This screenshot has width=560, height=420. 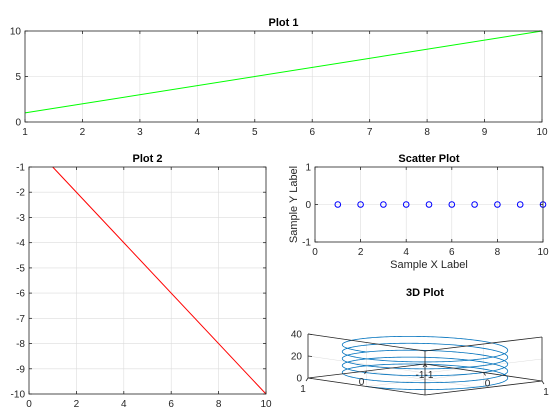 I want to click on scatter-plot-x-tick-label: 2, so click(x=361, y=252).